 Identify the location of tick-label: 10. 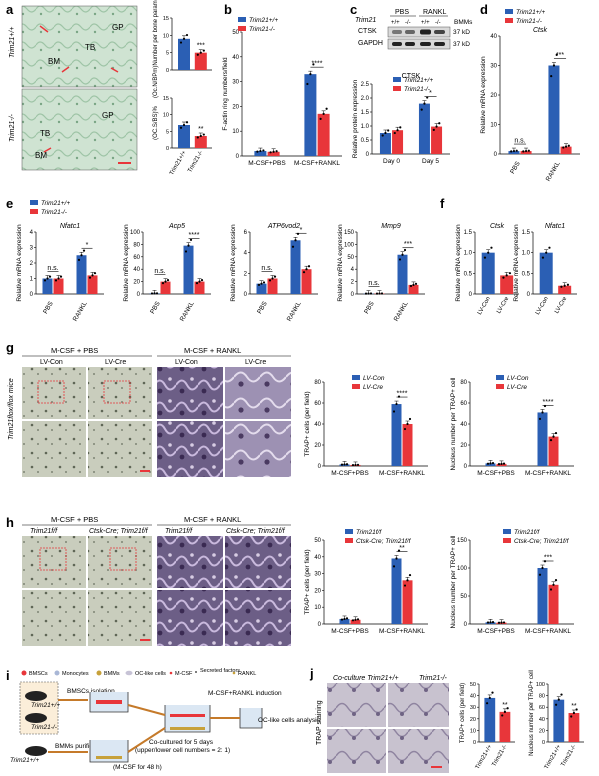
(235, 132).